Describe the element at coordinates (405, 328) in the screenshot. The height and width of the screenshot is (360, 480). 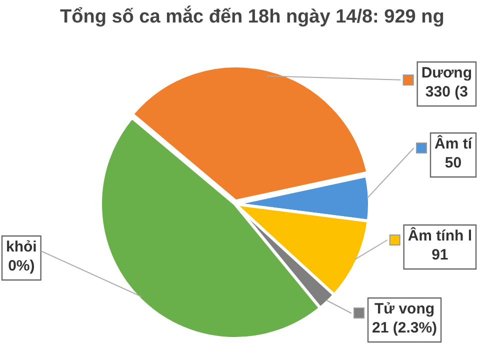
I see `data-label: 21 (2.3%)` at that location.